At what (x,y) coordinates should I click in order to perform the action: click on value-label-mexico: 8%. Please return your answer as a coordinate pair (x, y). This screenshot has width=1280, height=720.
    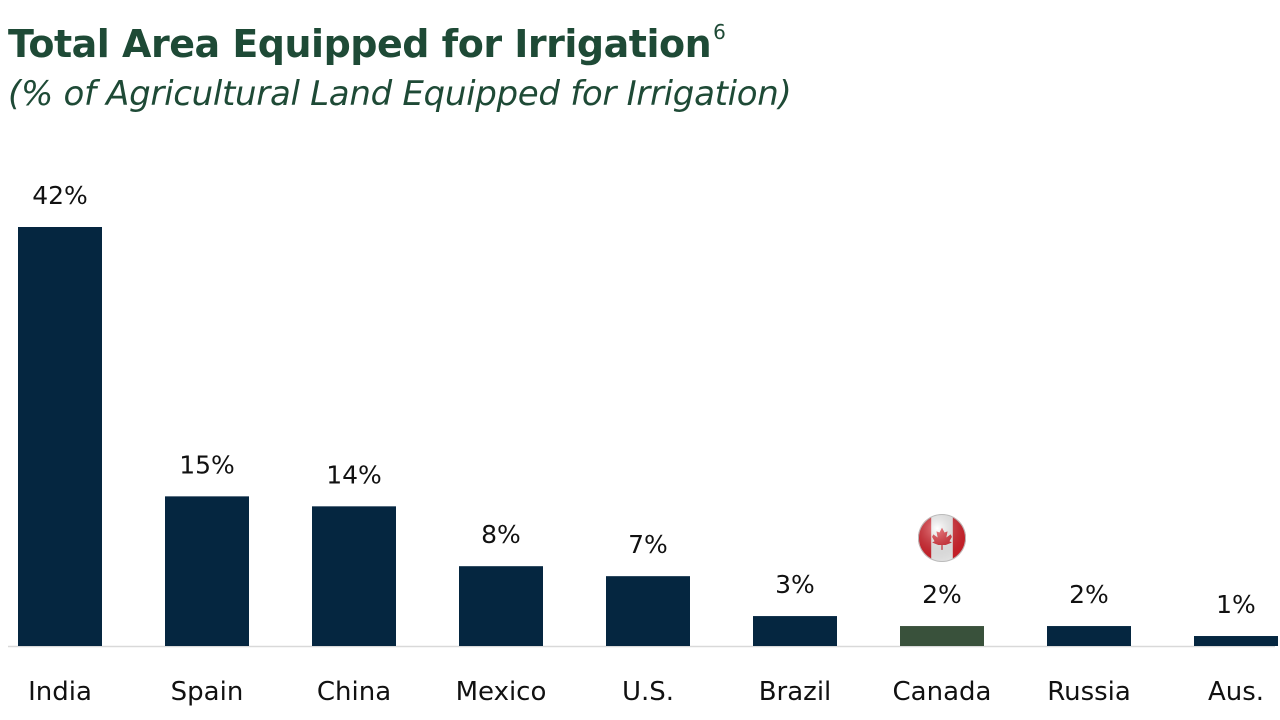
    Looking at the image, I should click on (501, 534).